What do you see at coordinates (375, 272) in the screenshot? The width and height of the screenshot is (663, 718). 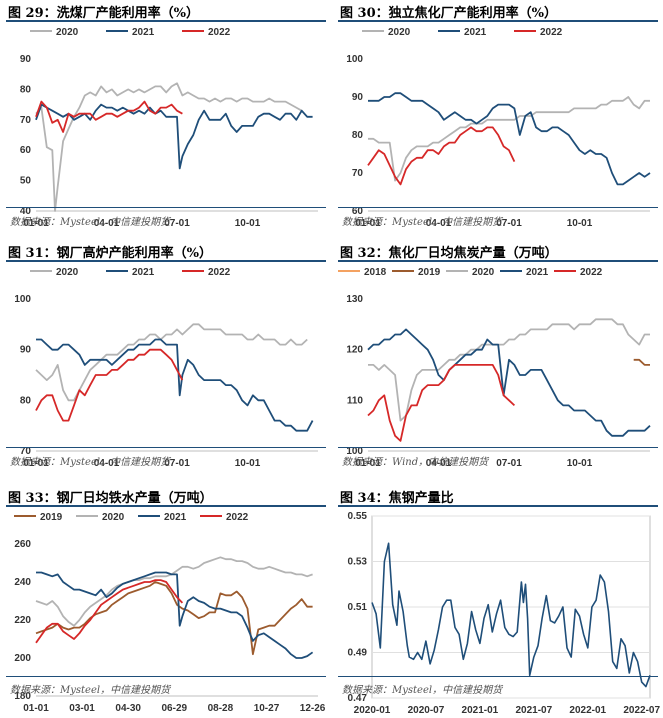 I see `legend-label-2018: 2018` at bounding box center [375, 272].